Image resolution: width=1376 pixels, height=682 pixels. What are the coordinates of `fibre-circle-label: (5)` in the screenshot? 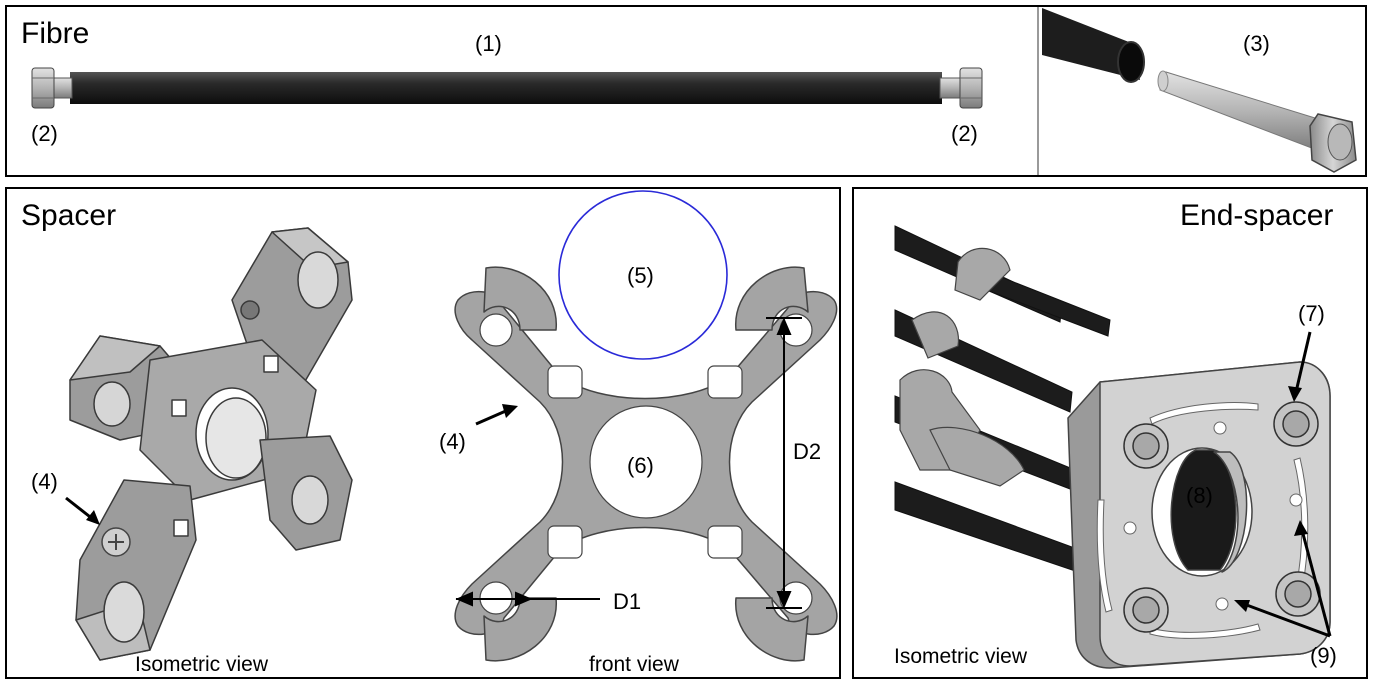 It's located at (640, 275).